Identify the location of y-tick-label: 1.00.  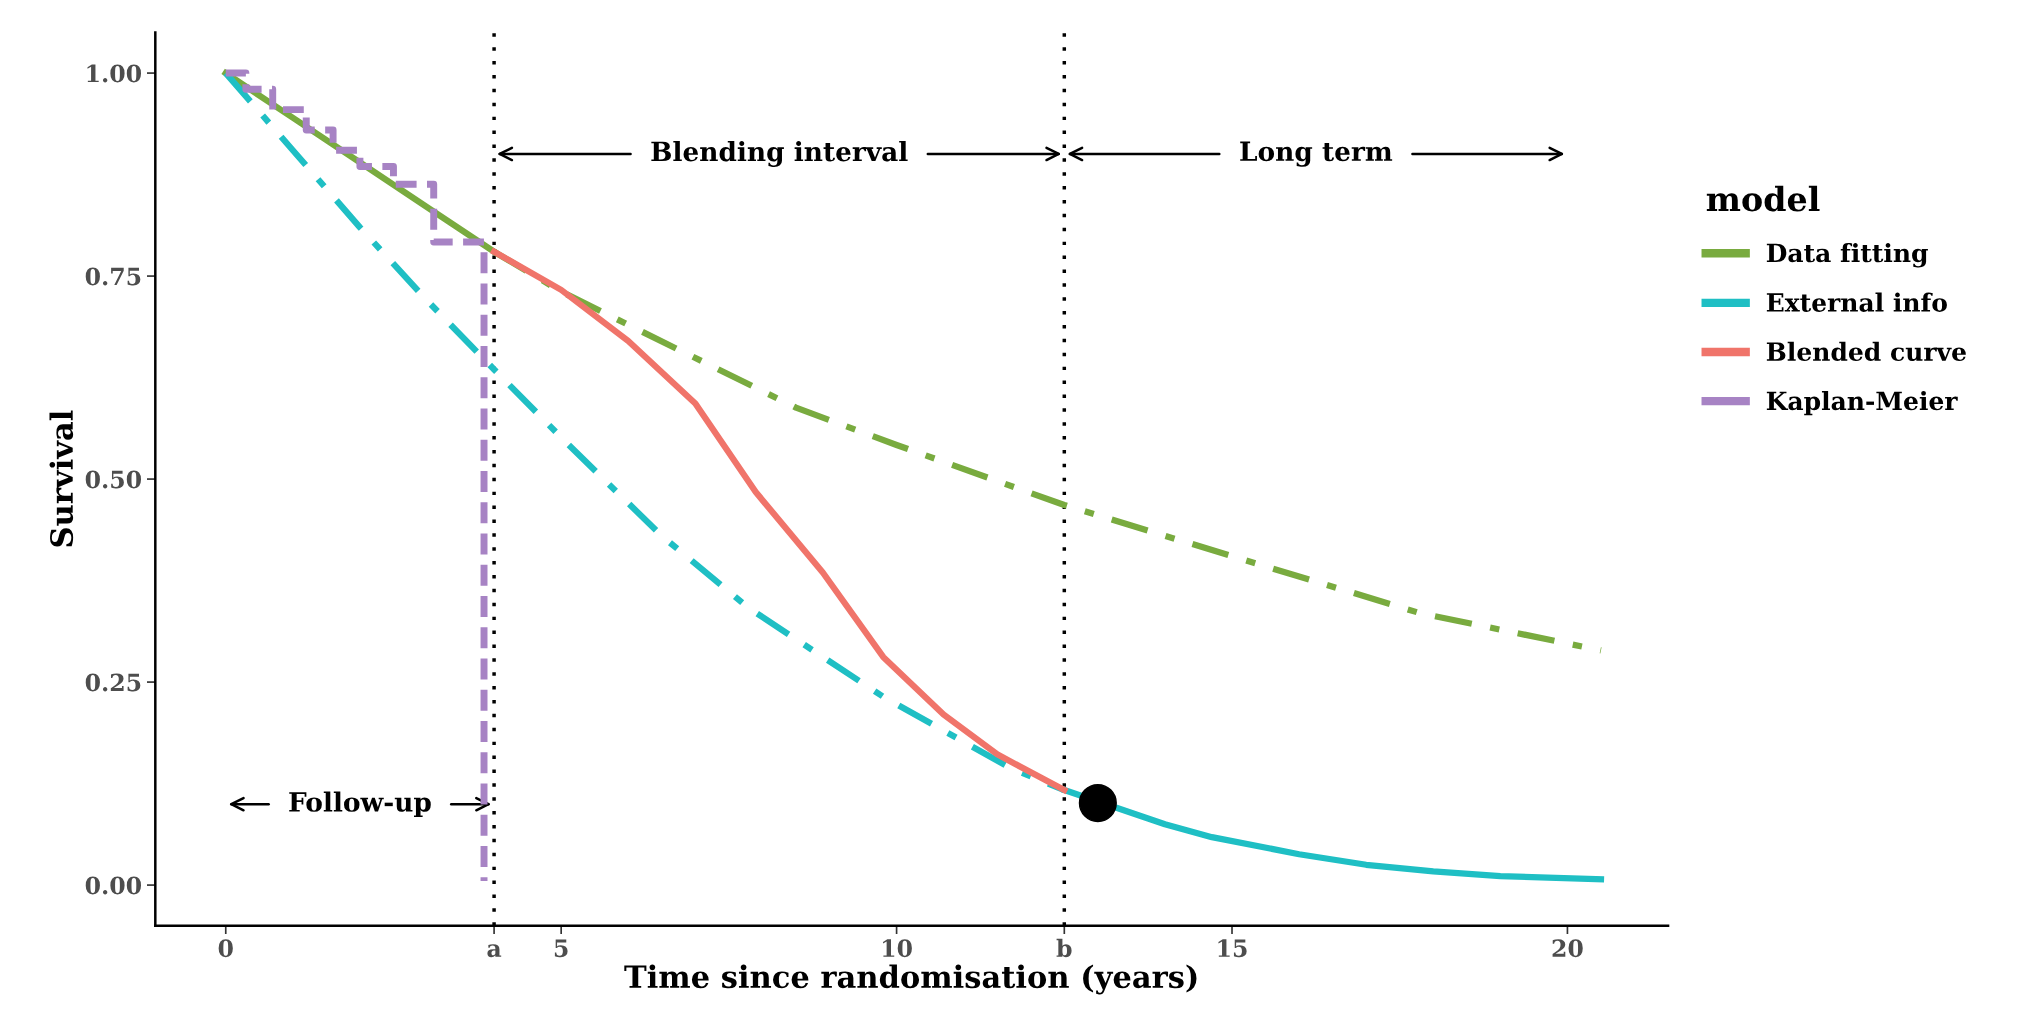
(114, 73).